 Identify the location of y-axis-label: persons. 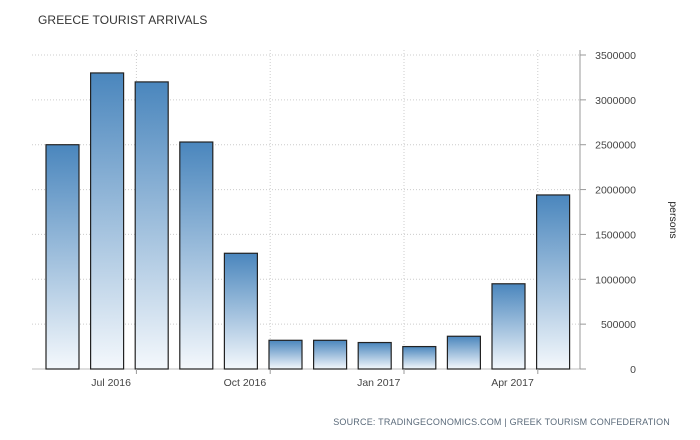
(673, 219).